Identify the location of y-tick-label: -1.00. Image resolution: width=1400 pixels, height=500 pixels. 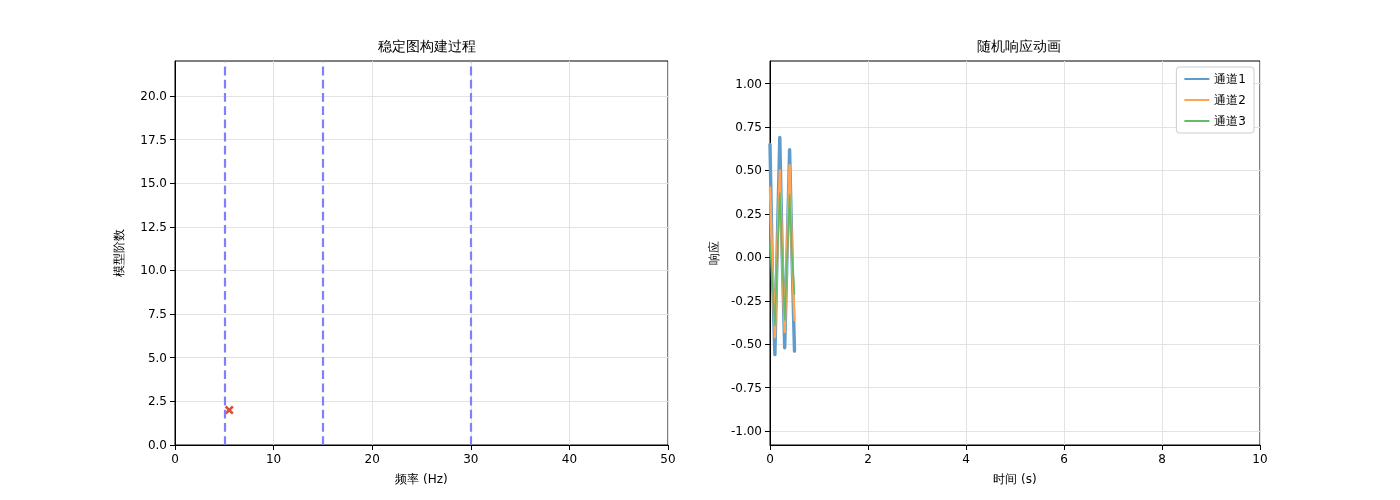
(746, 431).